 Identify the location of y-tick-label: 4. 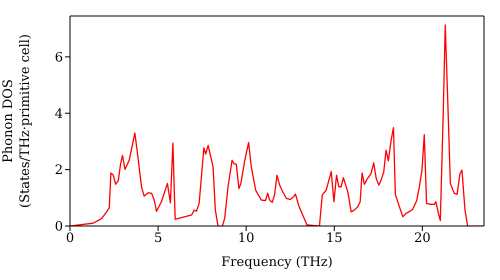
(58, 114).